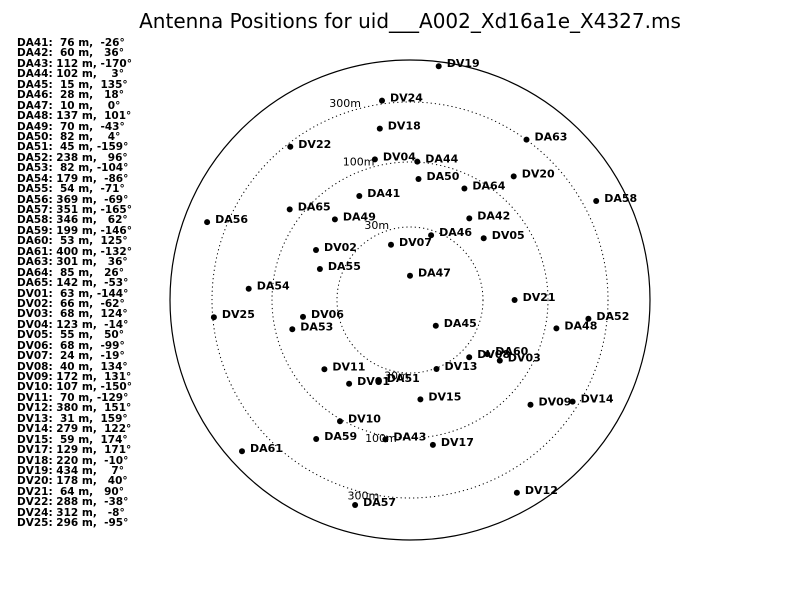 The height and width of the screenshot is (600, 800). Describe the element at coordinates (499, 360) in the screenshot. I see `antenna-point-dv03` at that location.